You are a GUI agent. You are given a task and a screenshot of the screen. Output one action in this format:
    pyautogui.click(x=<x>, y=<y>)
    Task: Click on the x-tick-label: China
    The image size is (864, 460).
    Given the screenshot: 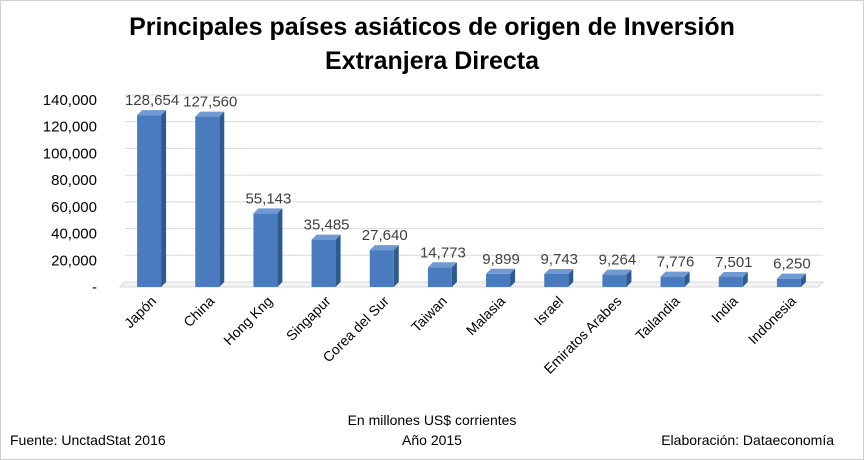 What is the action you would take?
    pyautogui.click(x=198, y=311)
    